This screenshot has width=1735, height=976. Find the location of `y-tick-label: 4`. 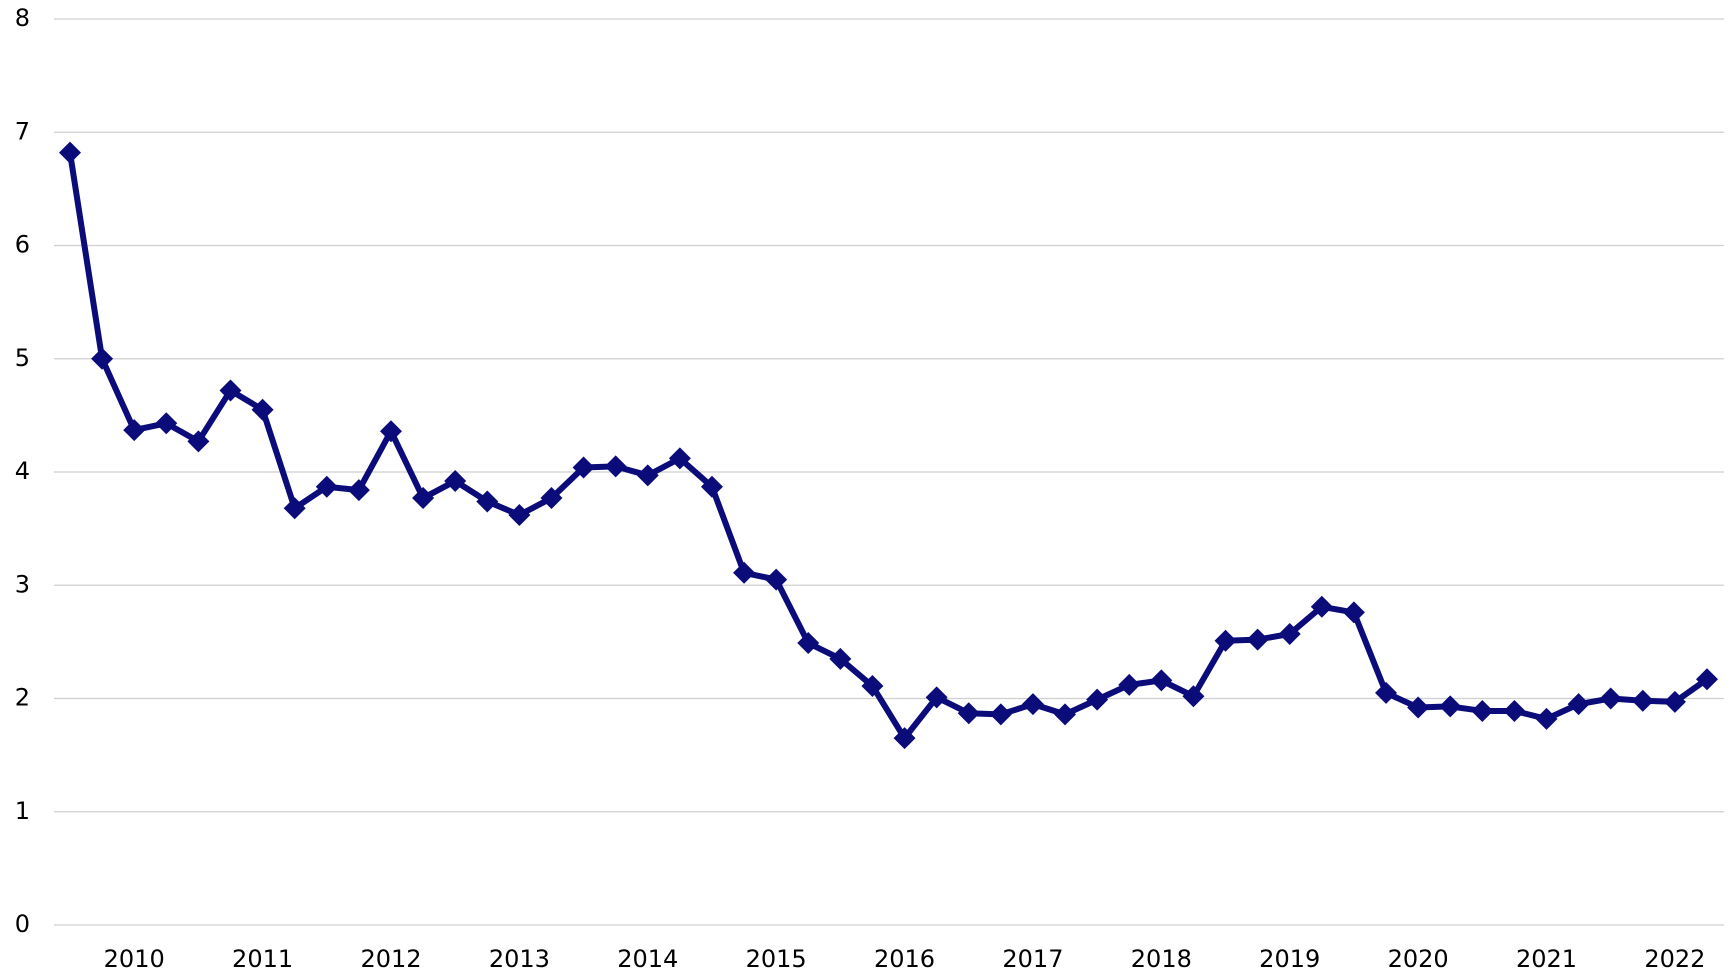

y-tick-label: 4 is located at coordinates (22, 471).